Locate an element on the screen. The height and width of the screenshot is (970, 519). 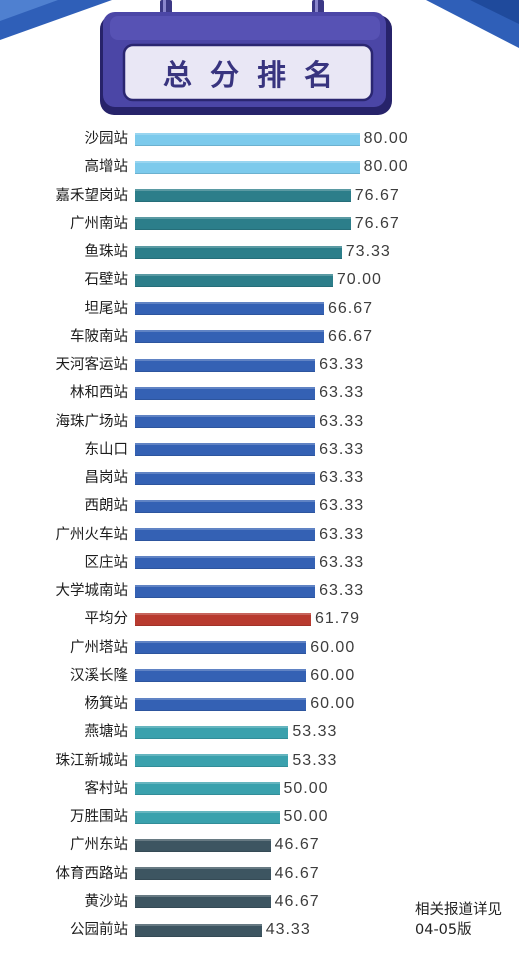
ranking-row: 高增站 80.00 is located at coordinates (235, 167).